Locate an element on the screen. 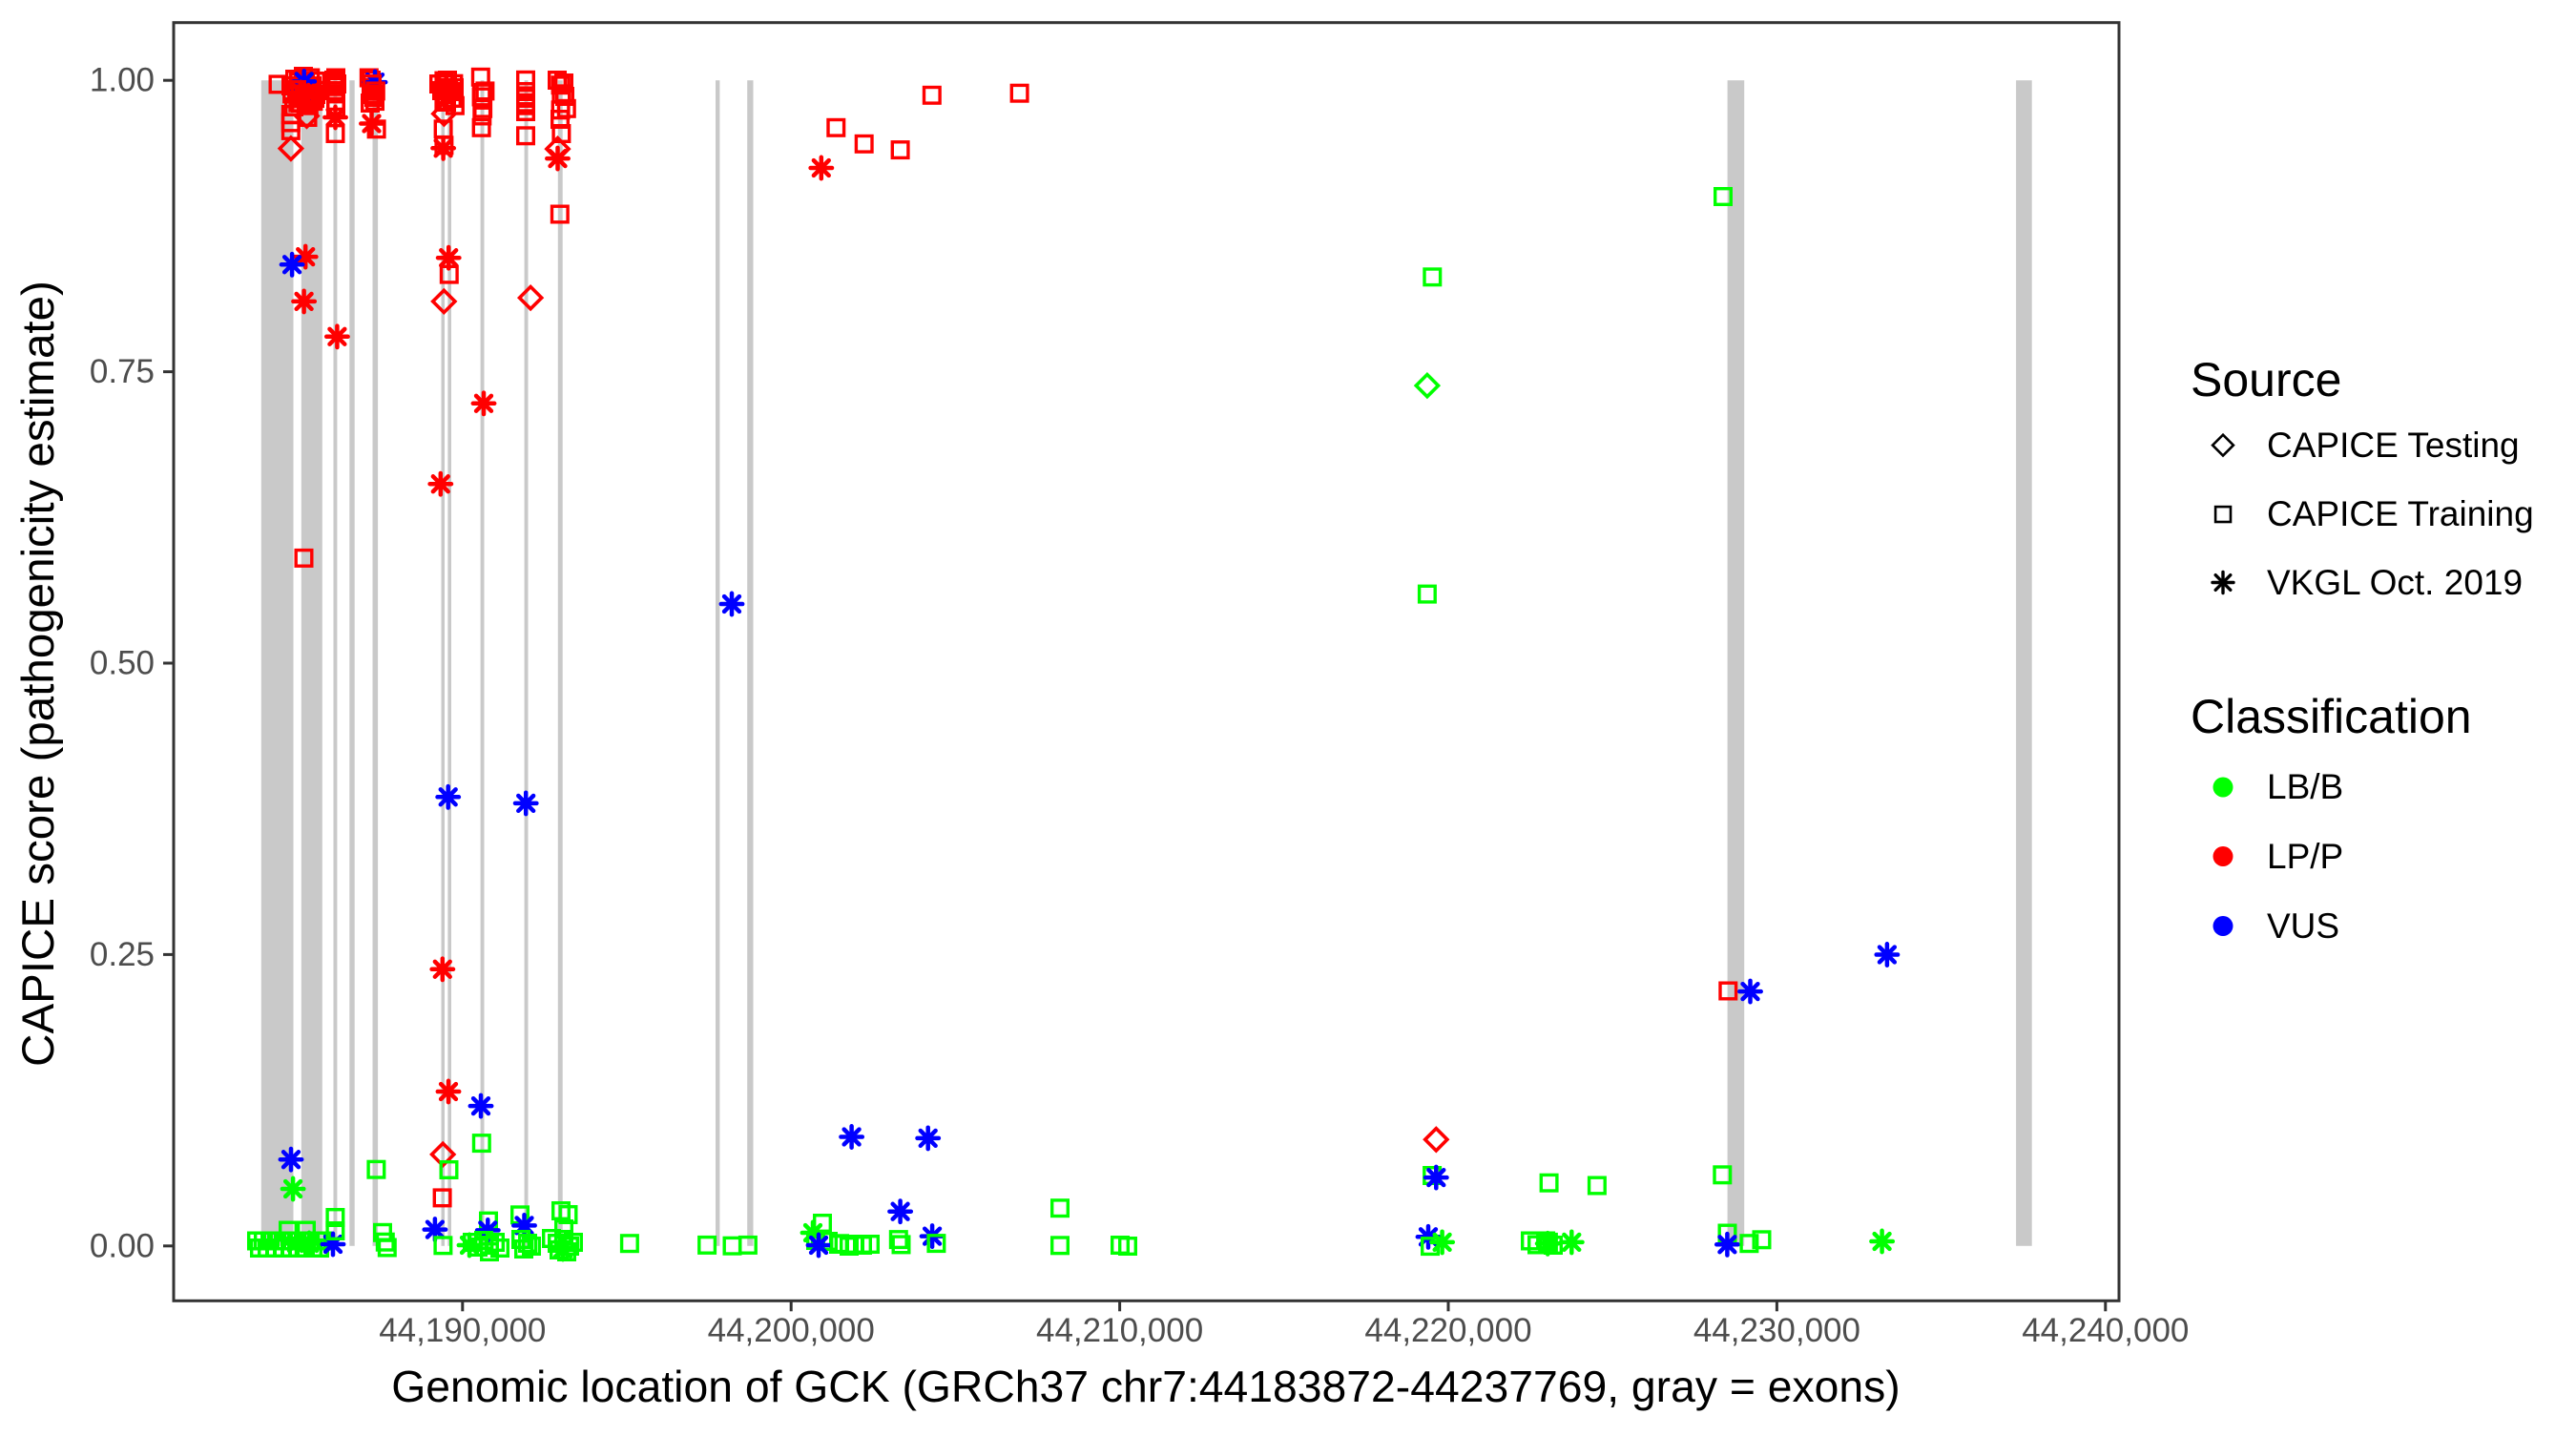 The height and width of the screenshot is (1436, 2576). svg-text: LP/P is located at coordinates (2305, 856).